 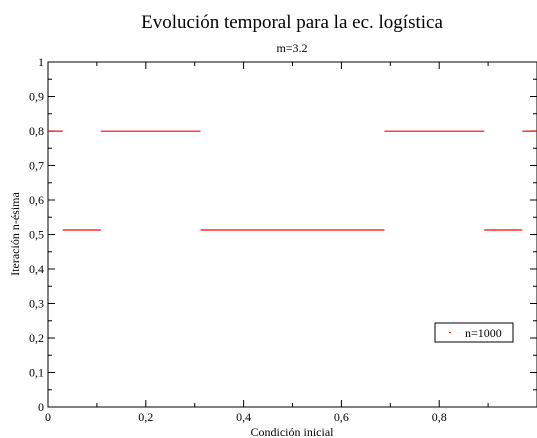 What do you see at coordinates (36, 131) in the screenshot?
I see `y-tick-label: 0,8` at bounding box center [36, 131].